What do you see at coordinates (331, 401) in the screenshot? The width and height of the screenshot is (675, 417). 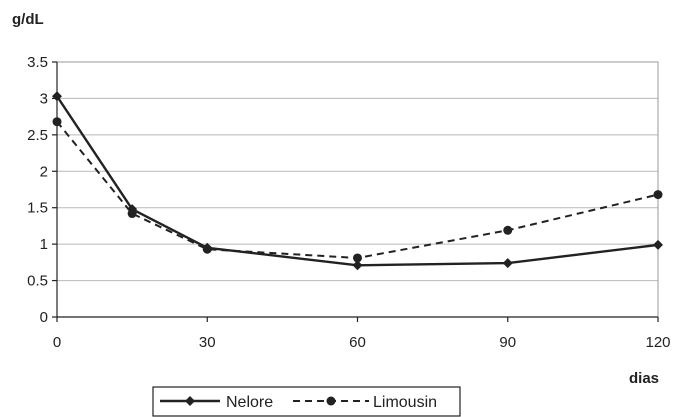 I see `legend-marker-limousin` at bounding box center [331, 401].